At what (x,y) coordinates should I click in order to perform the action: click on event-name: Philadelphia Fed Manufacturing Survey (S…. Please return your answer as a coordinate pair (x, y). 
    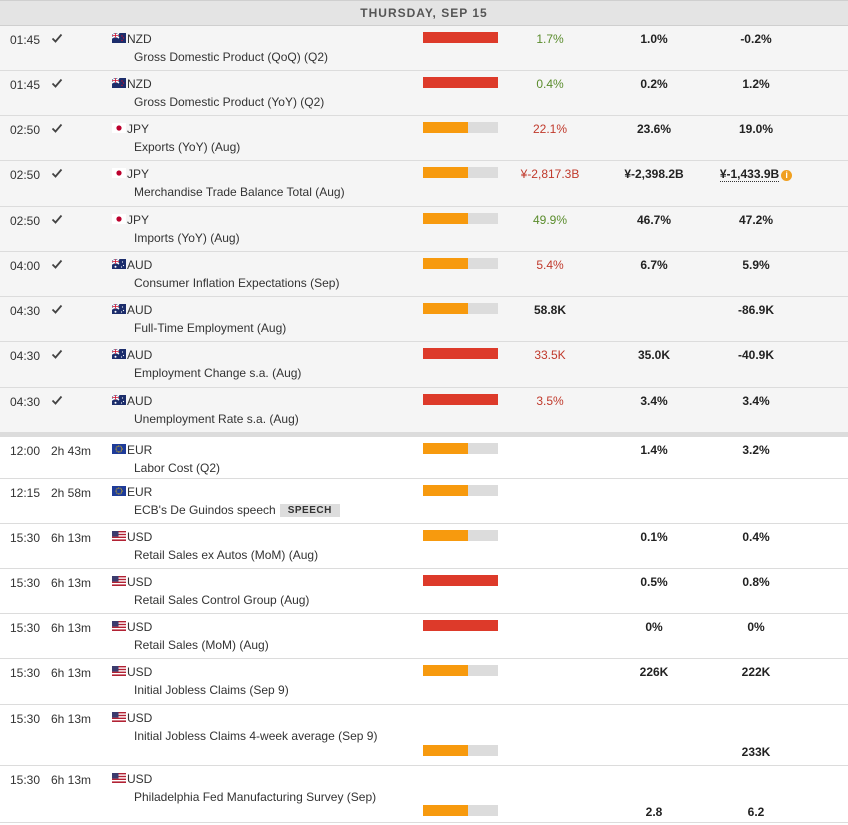
    Looking at the image, I should click on (255, 797).